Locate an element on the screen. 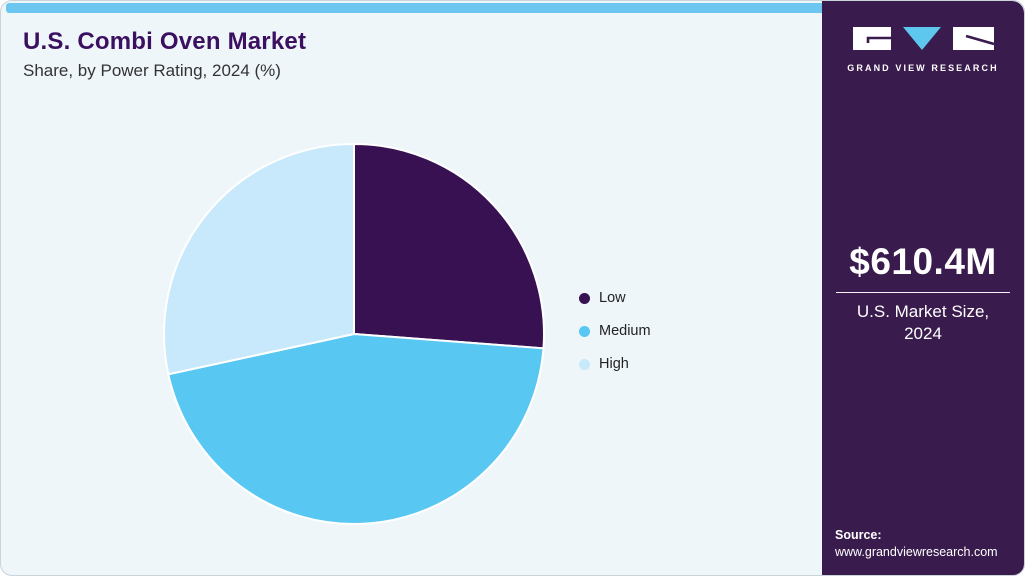 The height and width of the screenshot is (576, 1025). legend-marker-low is located at coordinates (584, 298).